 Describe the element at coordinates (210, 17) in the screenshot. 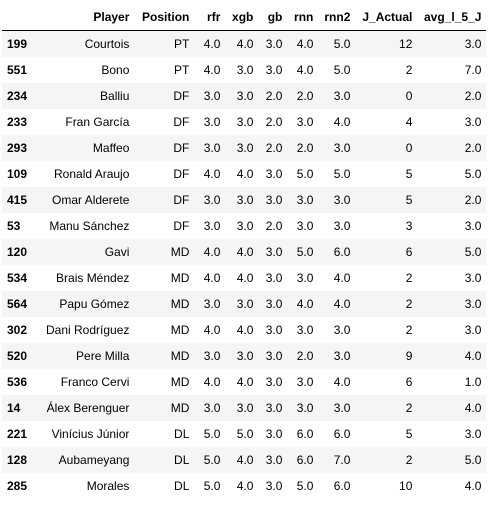

I see `column-header: rfr` at that location.